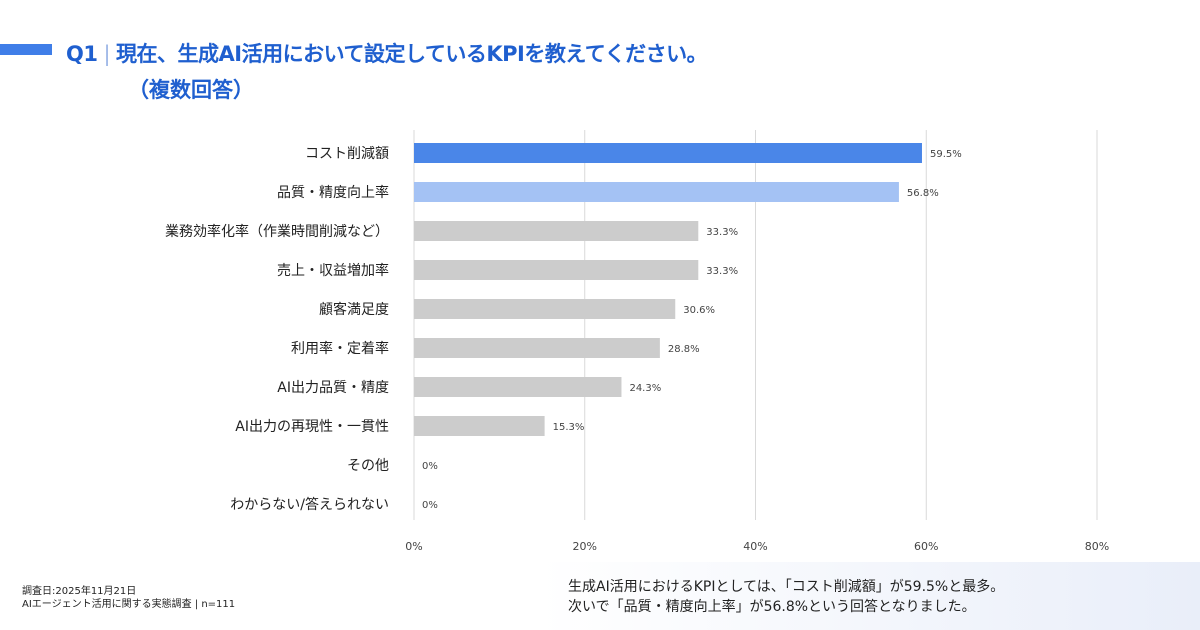 This screenshot has height=630, width=1200. Describe the element at coordinates (82, 54) in the screenshot. I see `question-number: Q1` at that location.